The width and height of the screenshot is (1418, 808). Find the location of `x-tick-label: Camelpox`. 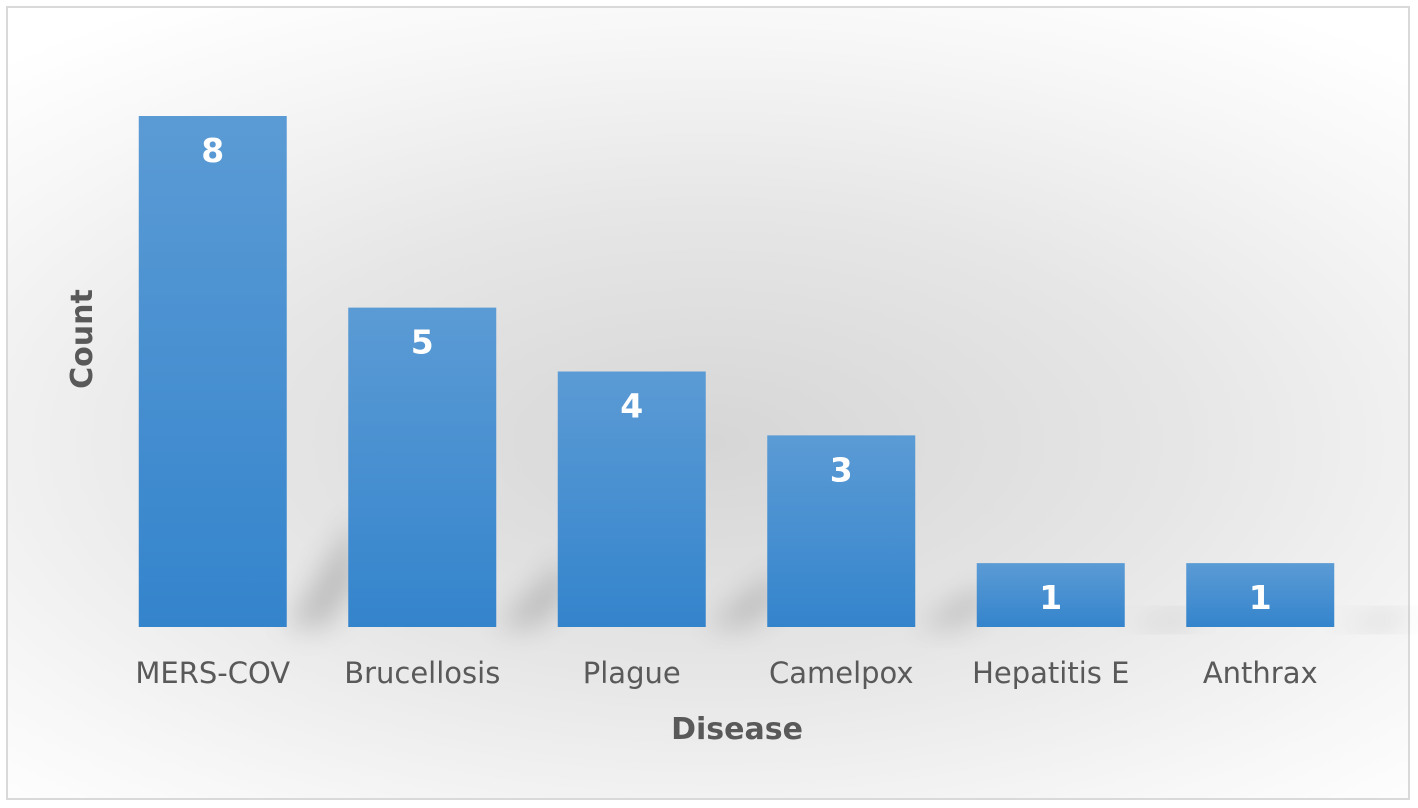

x-tick-label: Camelpox is located at coordinates (841, 673).